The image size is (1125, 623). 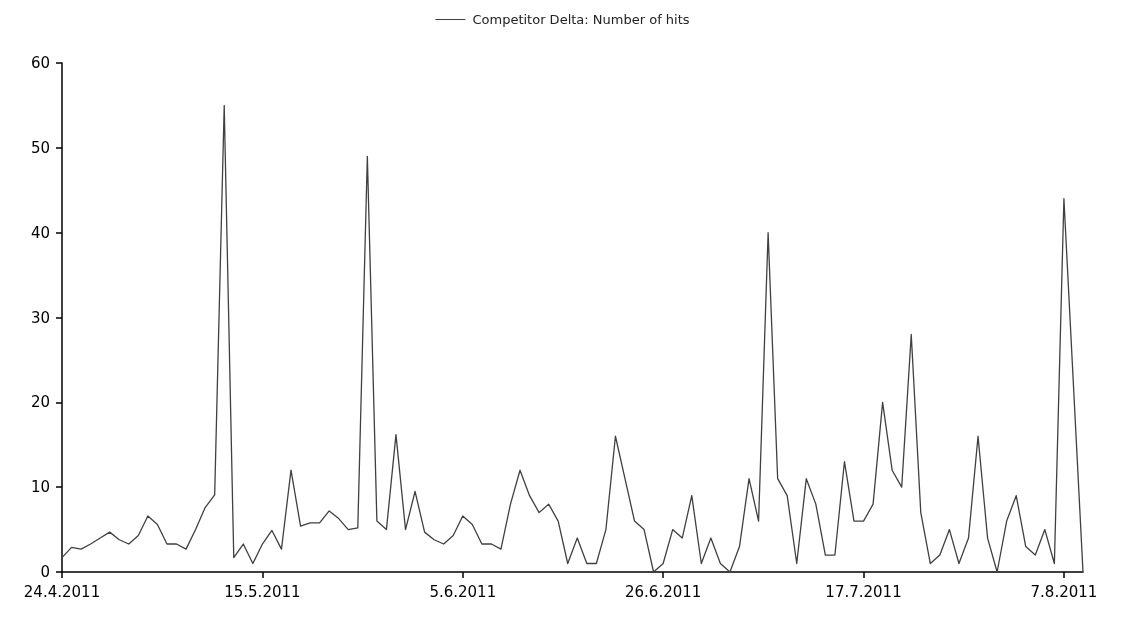 What do you see at coordinates (62, 591) in the screenshot?
I see `x-tick-label: 24.4.2011` at bounding box center [62, 591].